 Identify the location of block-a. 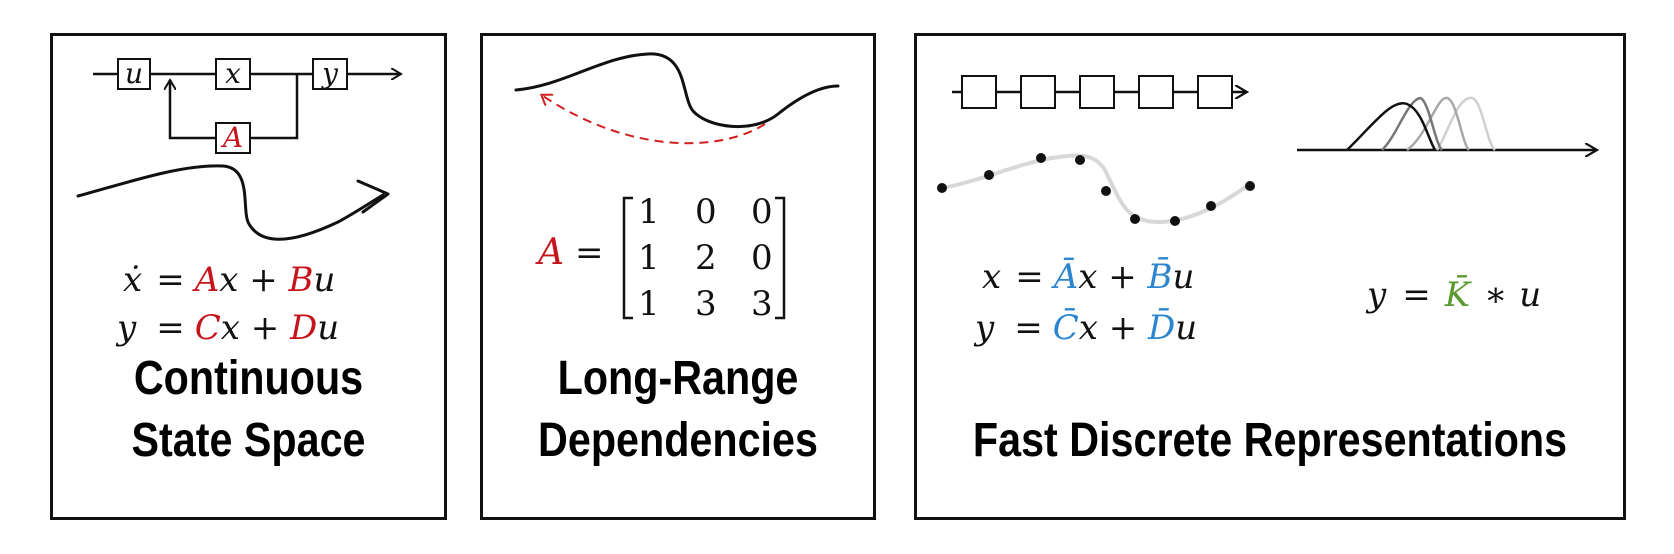
(233, 138).